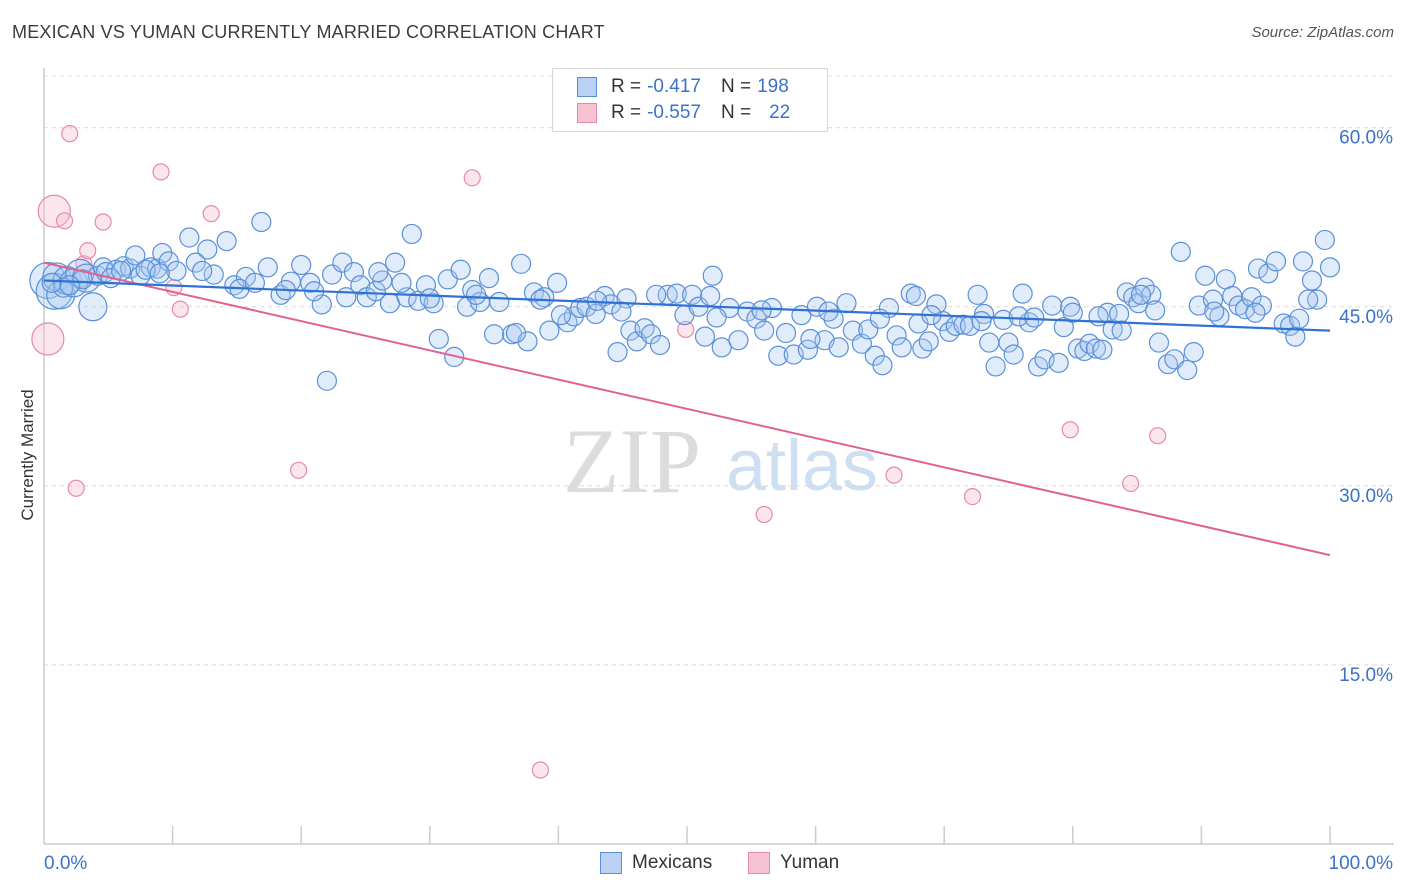 This screenshot has height=892, width=1406. What do you see at coordinates (611, 863) in the screenshot?
I see `mexicans-legend-swatch` at bounding box center [611, 863].